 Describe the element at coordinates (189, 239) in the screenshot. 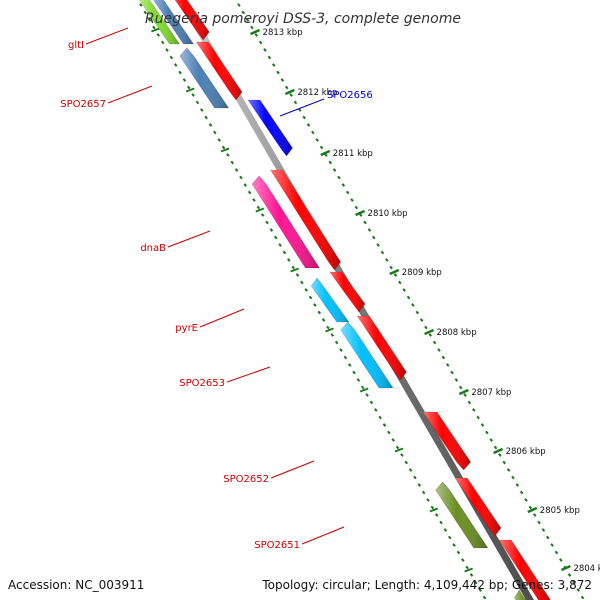

I see `label-dnab-leader` at that location.